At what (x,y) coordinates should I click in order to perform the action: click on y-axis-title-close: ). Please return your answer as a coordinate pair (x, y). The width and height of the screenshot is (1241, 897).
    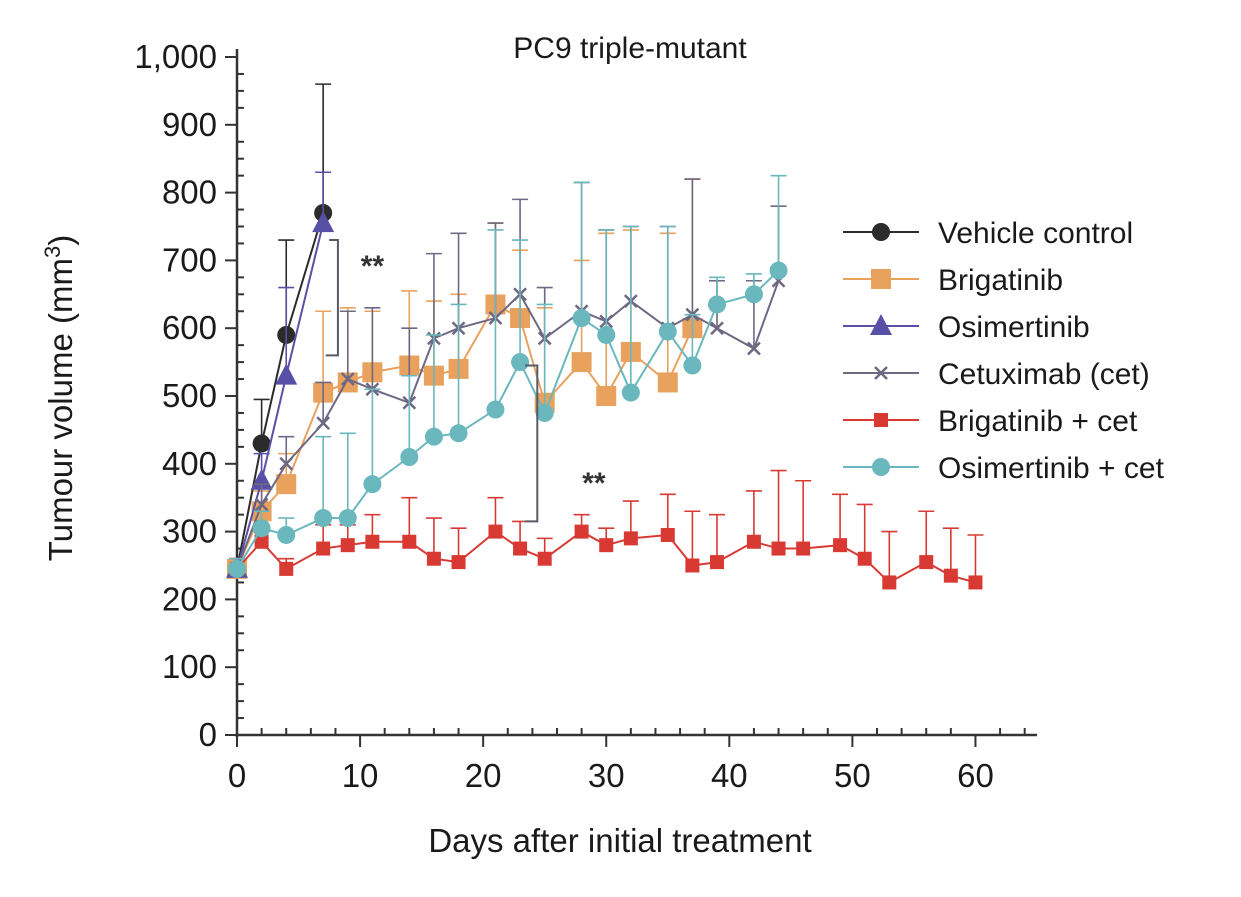
    Looking at the image, I should click on (60, 240).